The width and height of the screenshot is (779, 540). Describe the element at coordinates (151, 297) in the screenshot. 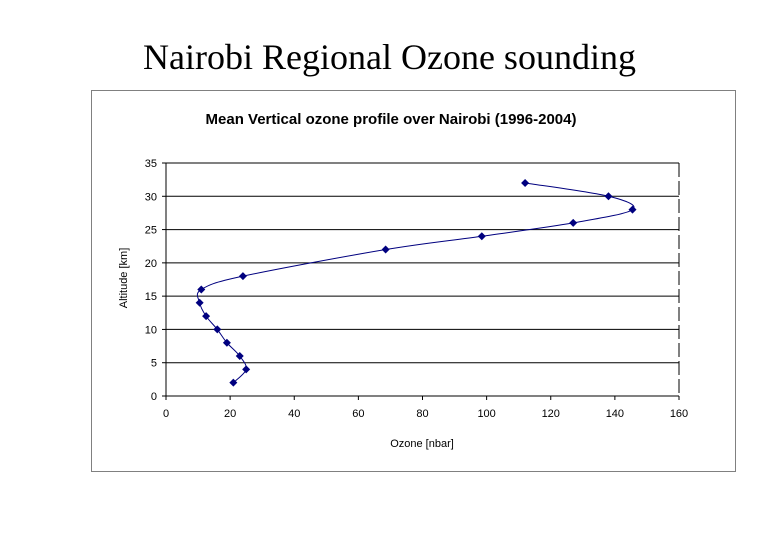

I see `y-tick-label: 15` at that location.